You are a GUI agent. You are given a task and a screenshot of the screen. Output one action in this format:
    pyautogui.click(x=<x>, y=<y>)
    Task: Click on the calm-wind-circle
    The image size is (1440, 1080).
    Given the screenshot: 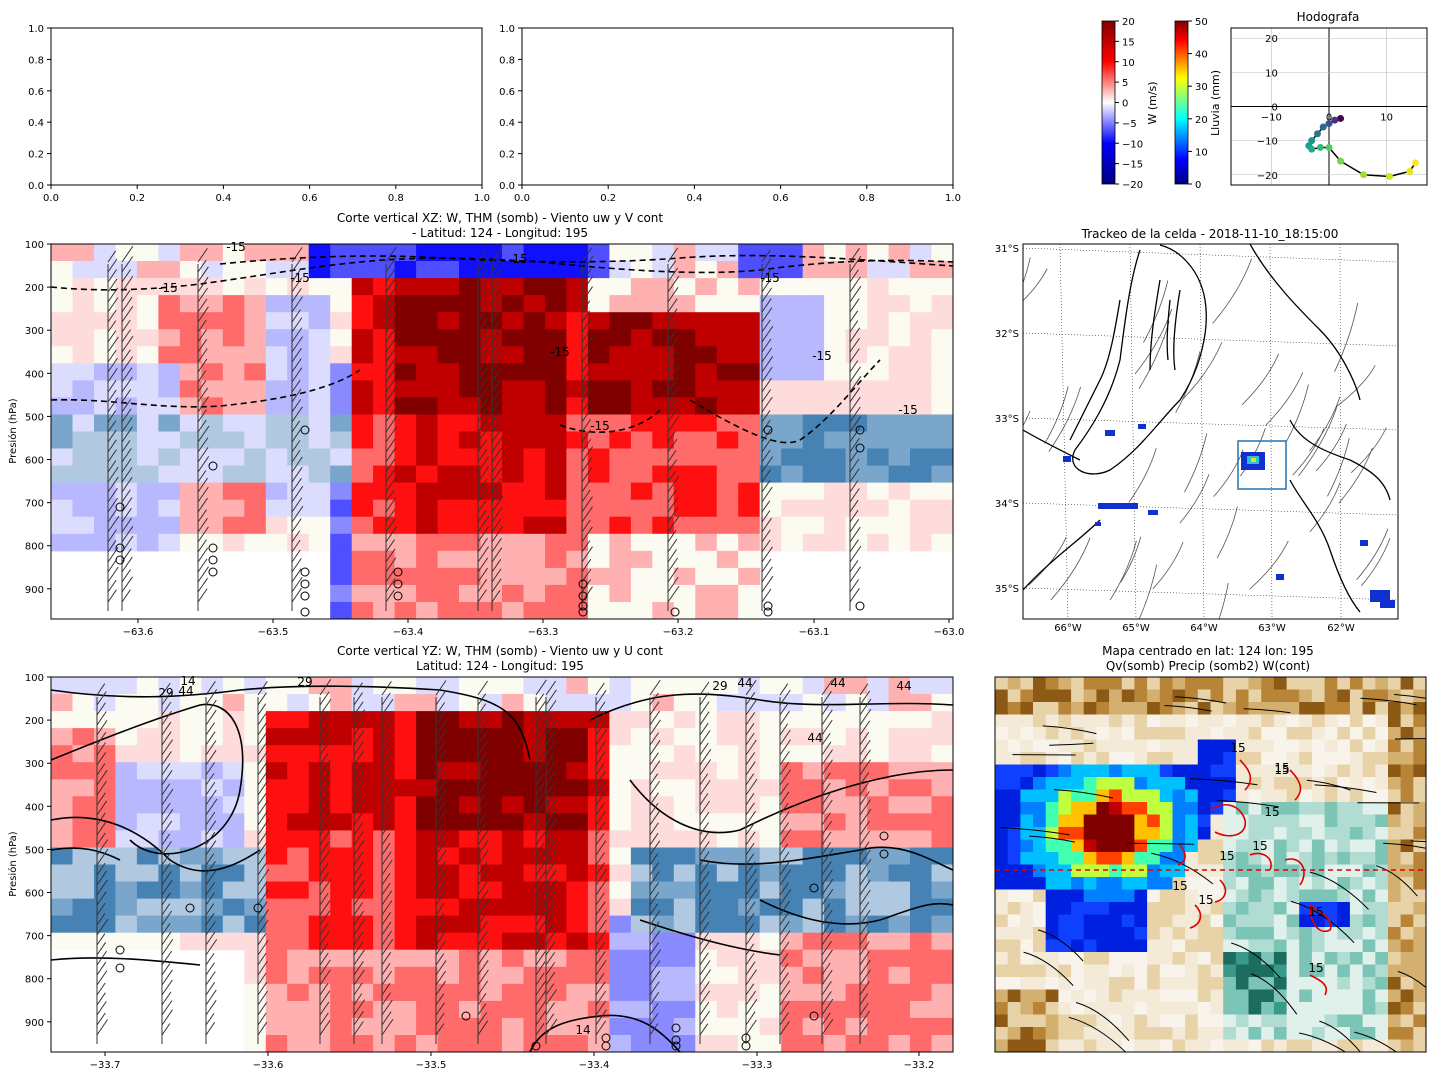 What is the action you would take?
    pyautogui.click(x=120, y=950)
    